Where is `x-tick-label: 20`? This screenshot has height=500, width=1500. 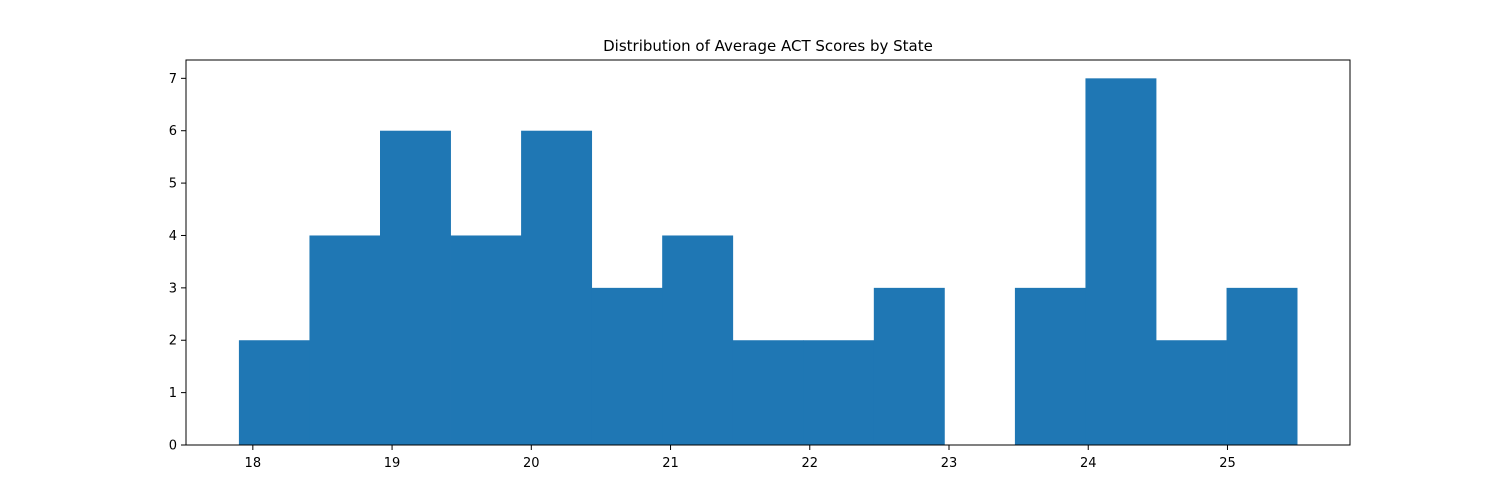 x-tick-label: 20 is located at coordinates (531, 463).